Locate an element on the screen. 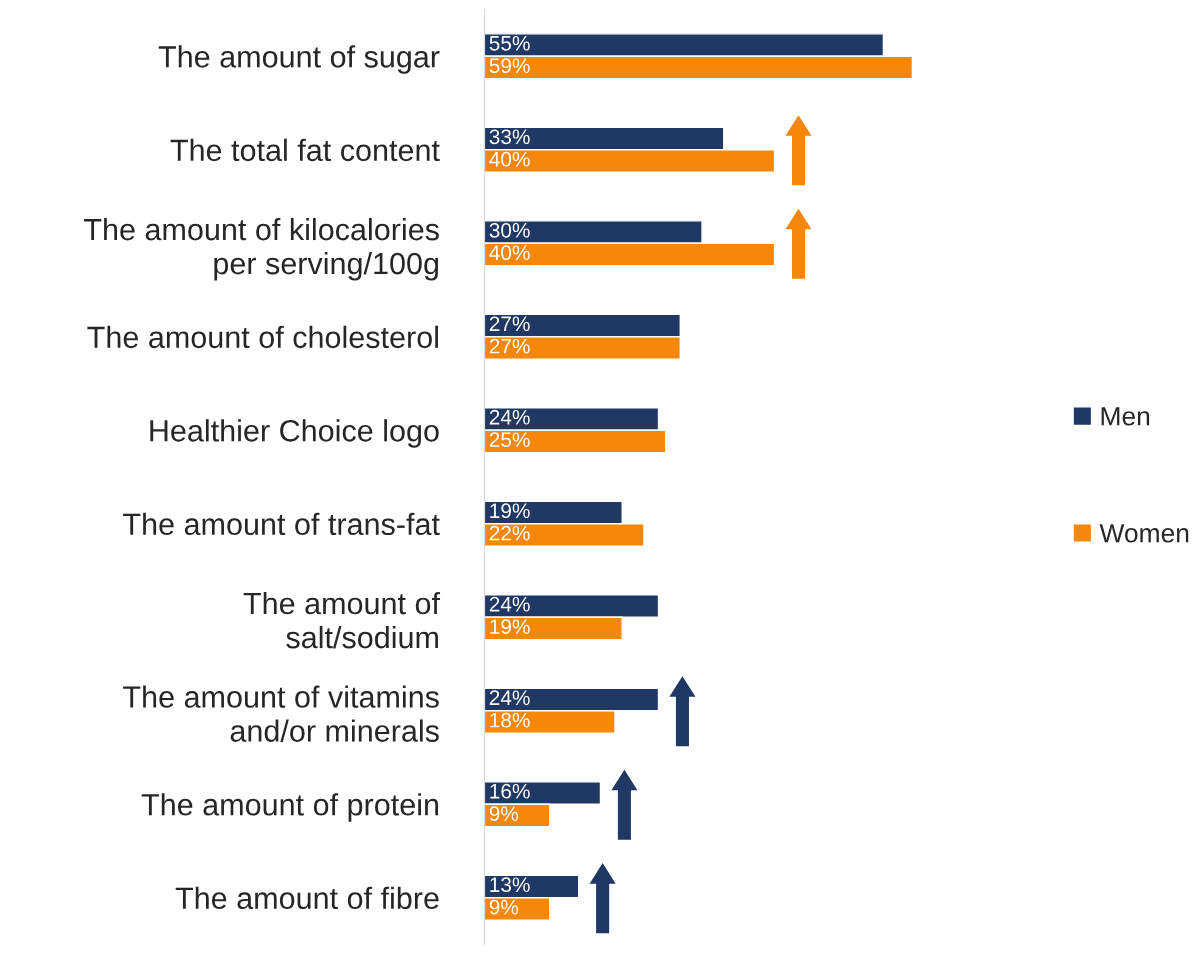 Image resolution: width=1202 pixels, height=954 pixels. y-tick-label: The amount of trans-fat is located at coordinates (281, 524).